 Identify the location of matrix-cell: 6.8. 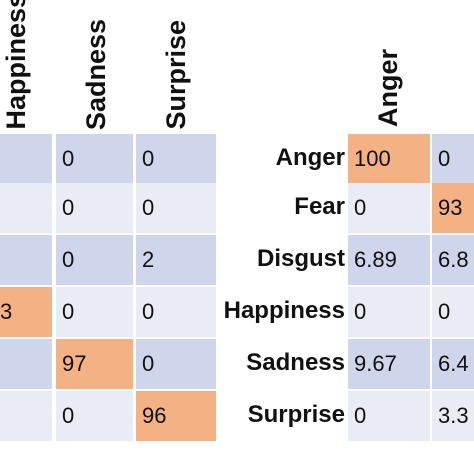
(453, 260).